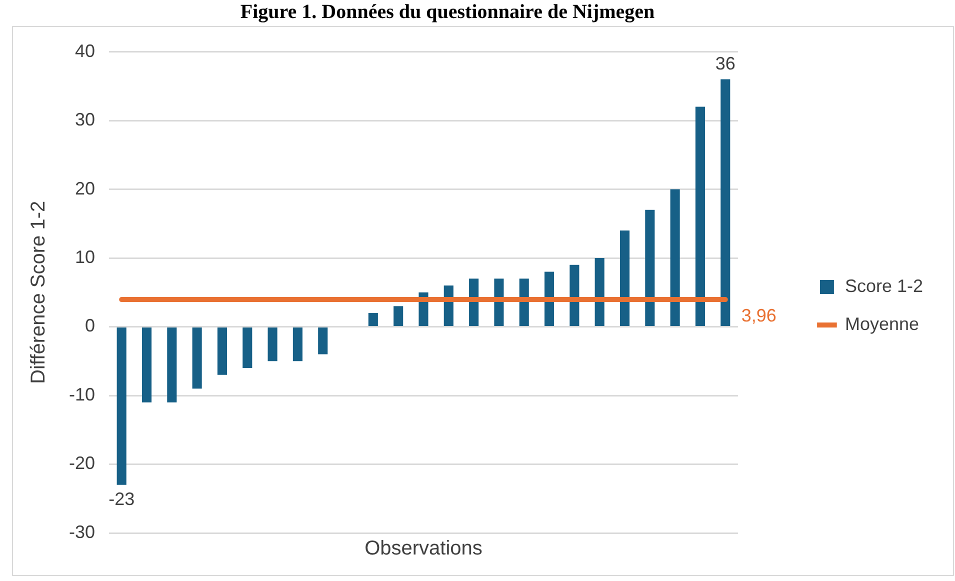 The width and height of the screenshot is (955, 581). What do you see at coordinates (85, 256) in the screenshot?
I see `y-tick-label: 10` at bounding box center [85, 256].